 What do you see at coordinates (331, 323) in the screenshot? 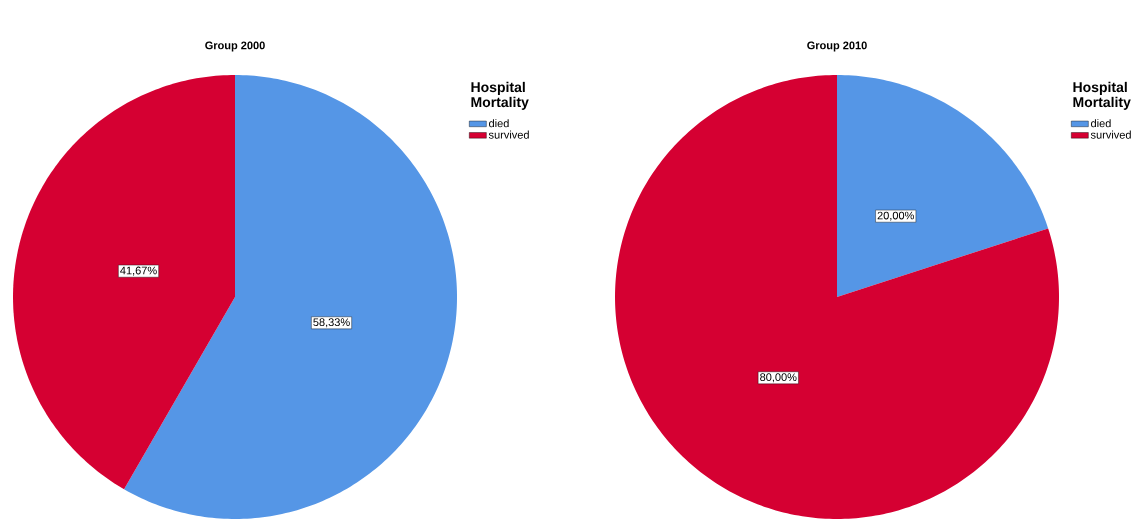
I see `data-label: 58,33%` at bounding box center [331, 323].